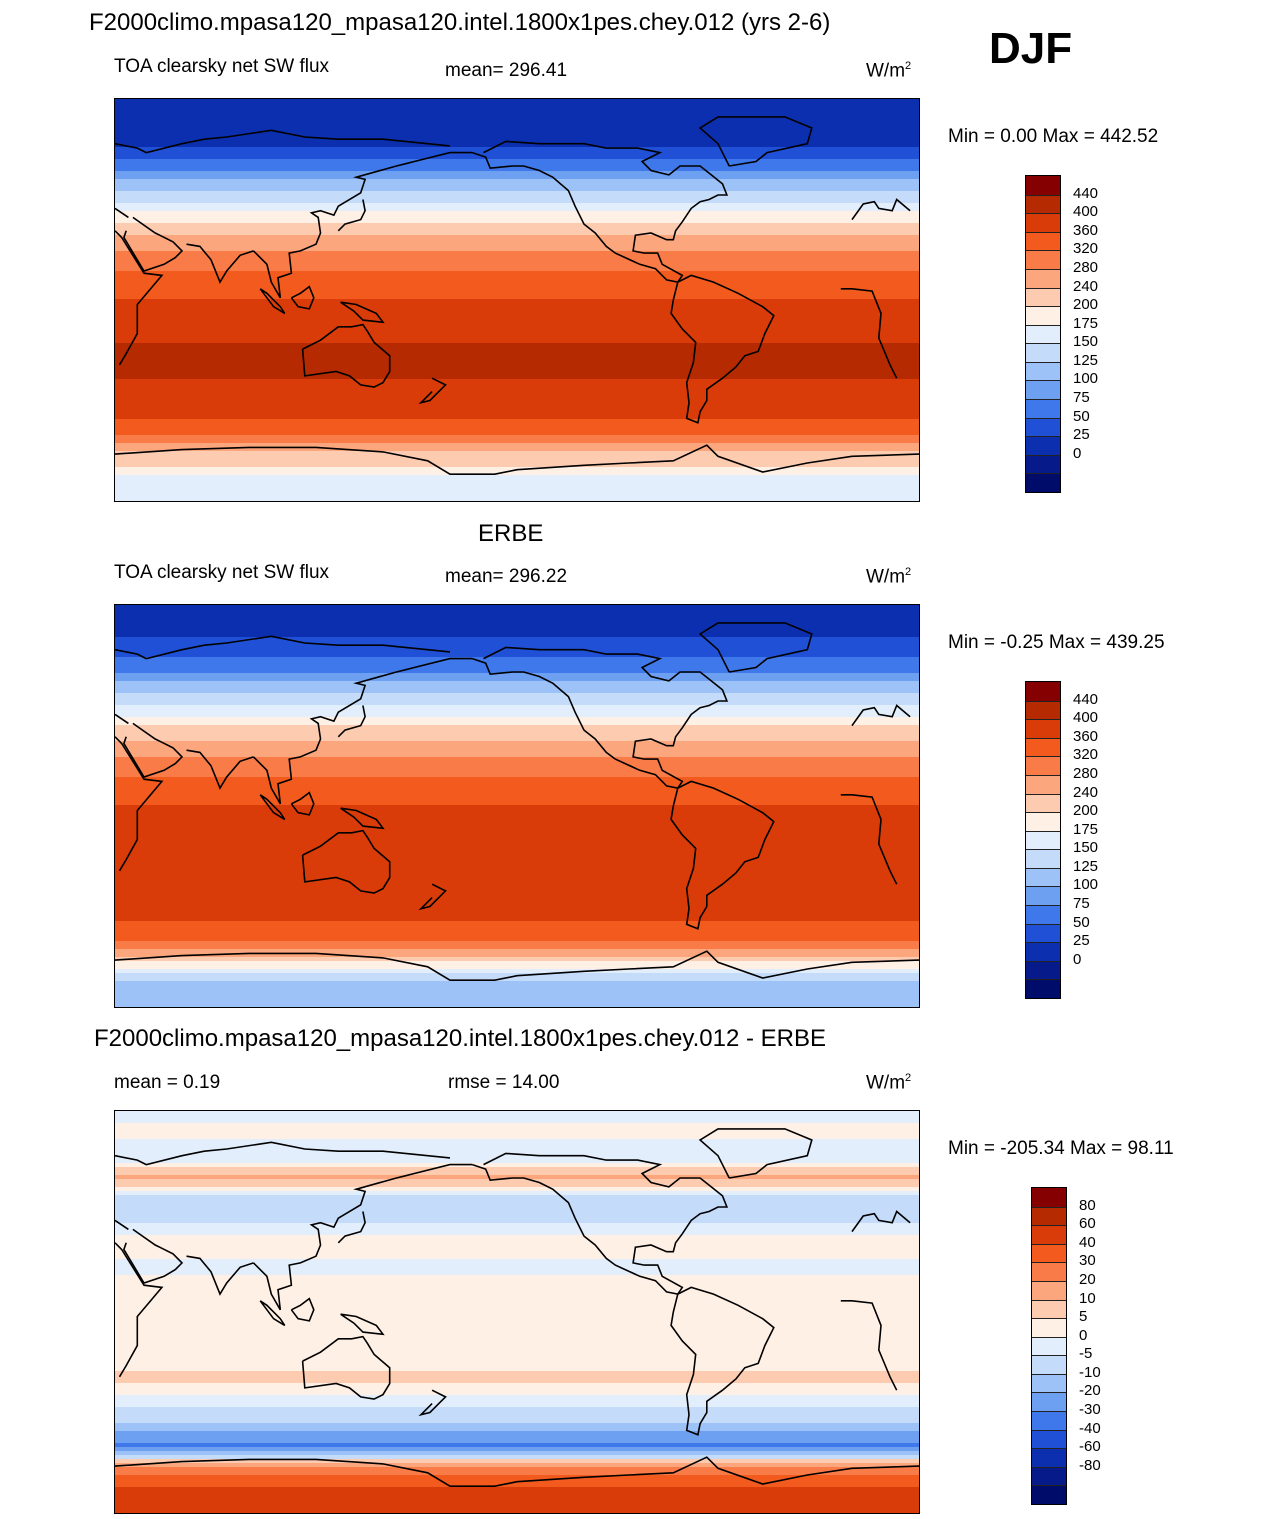  I want to click on colorbar-tick-label: 150, so click(1086, 848).